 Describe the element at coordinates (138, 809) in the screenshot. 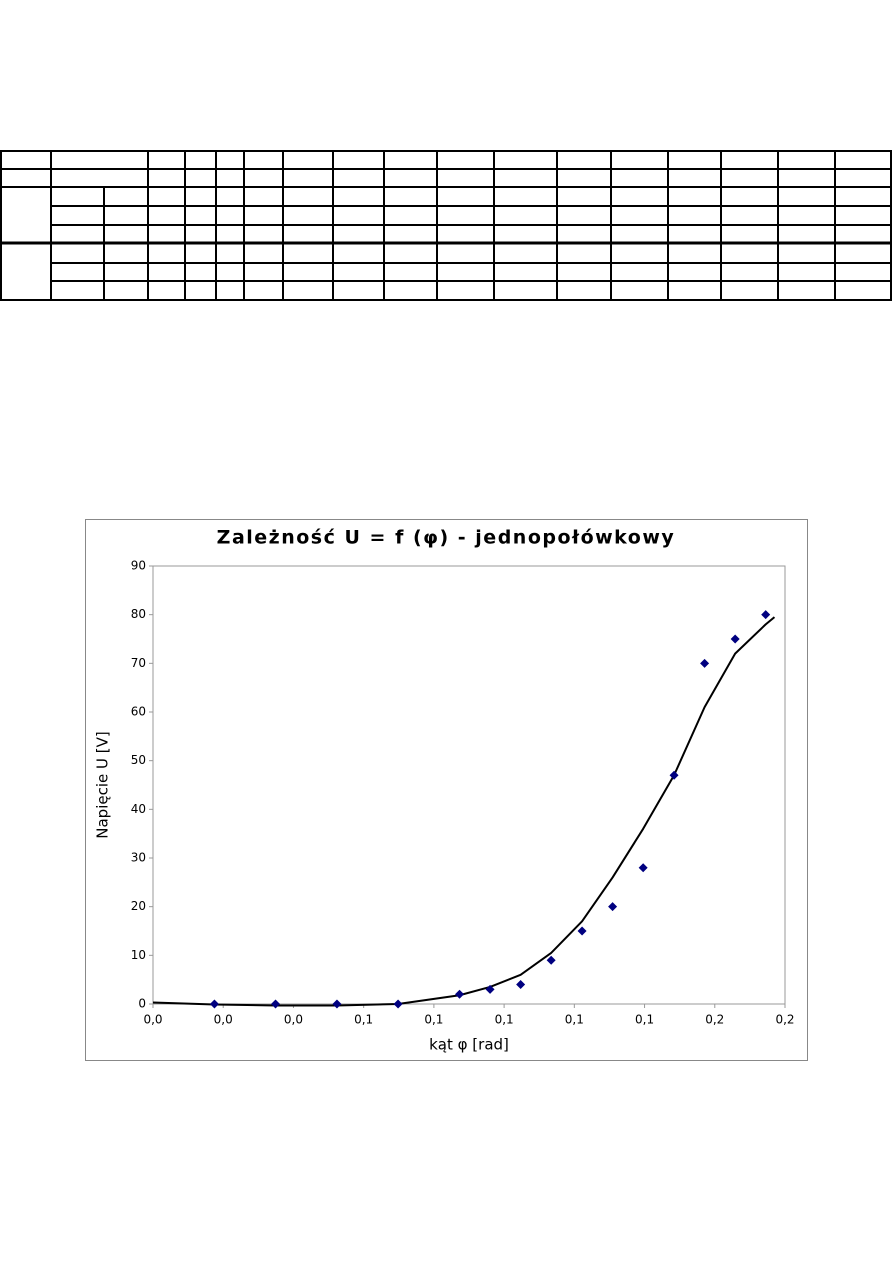

I see `y-tick-label: 40` at that location.